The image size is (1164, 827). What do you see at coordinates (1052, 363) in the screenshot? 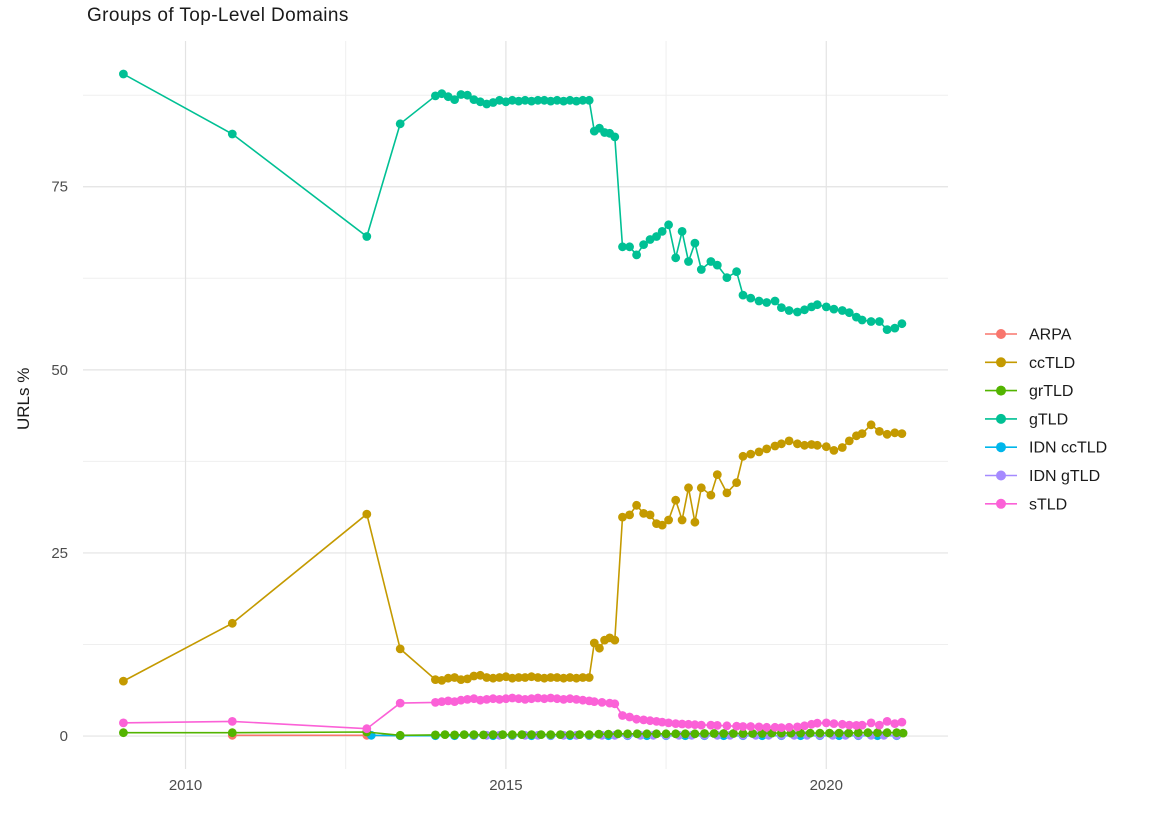
I see `legend-label: ccTLD` at bounding box center [1052, 363].